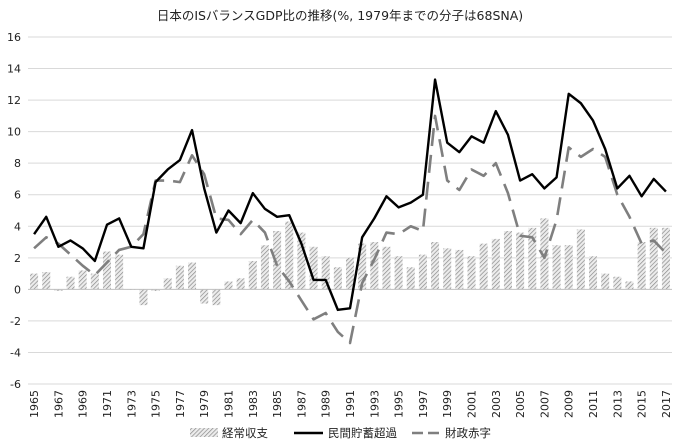 This screenshot has height=445, width=680. I want to click on x-tick-label: 2011, so click(593, 404).